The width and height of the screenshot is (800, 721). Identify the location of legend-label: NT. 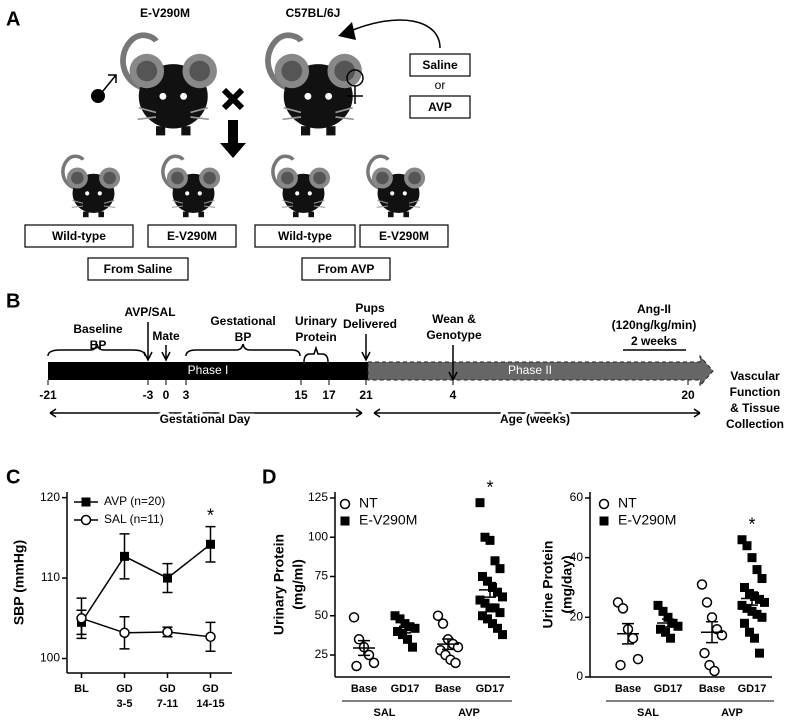
(368, 503).